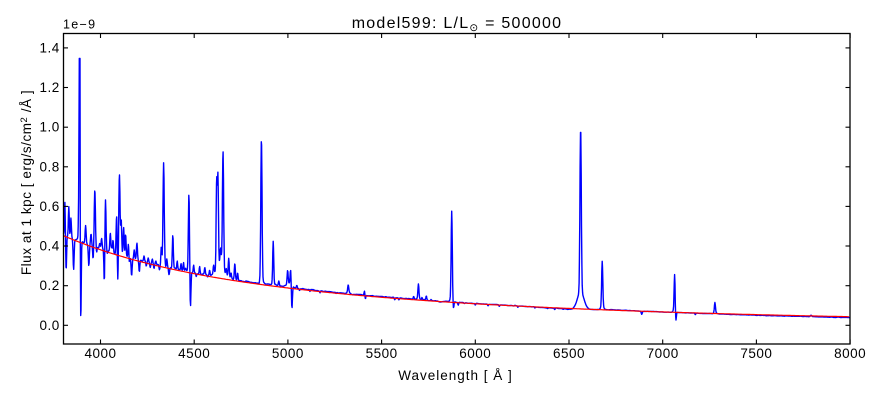  I want to click on svg-text: 0.2, so click(50, 285).